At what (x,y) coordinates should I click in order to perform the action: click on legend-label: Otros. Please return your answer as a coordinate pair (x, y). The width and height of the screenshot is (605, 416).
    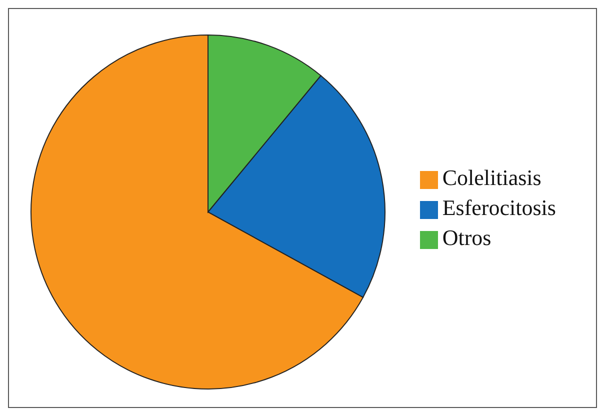
    Looking at the image, I should click on (467, 237).